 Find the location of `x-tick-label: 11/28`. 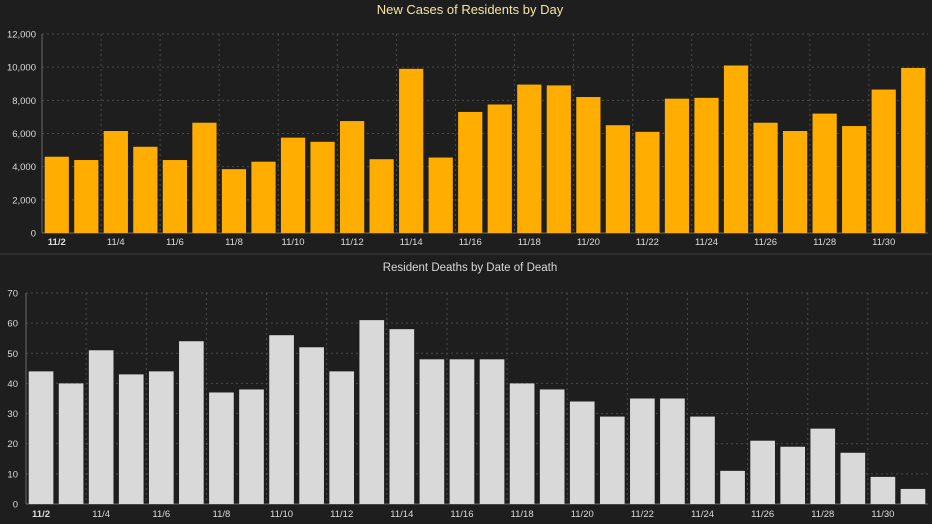

x-tick-label: 11/28 is located at coordinates (822, 514).